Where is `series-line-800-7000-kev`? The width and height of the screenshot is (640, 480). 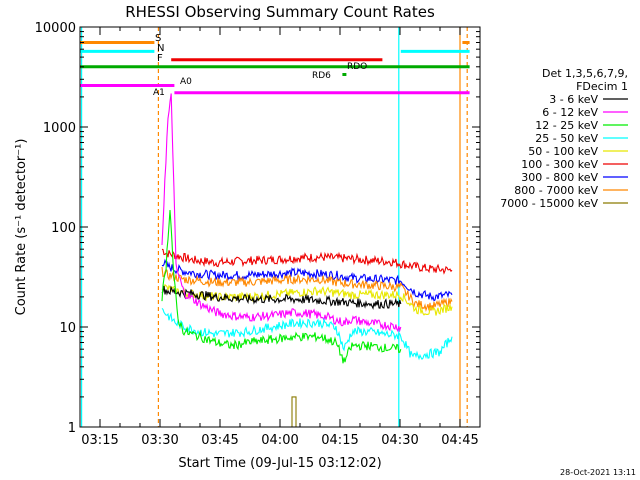 series-line-800-7000-kev is located at coordinates (307, 290).